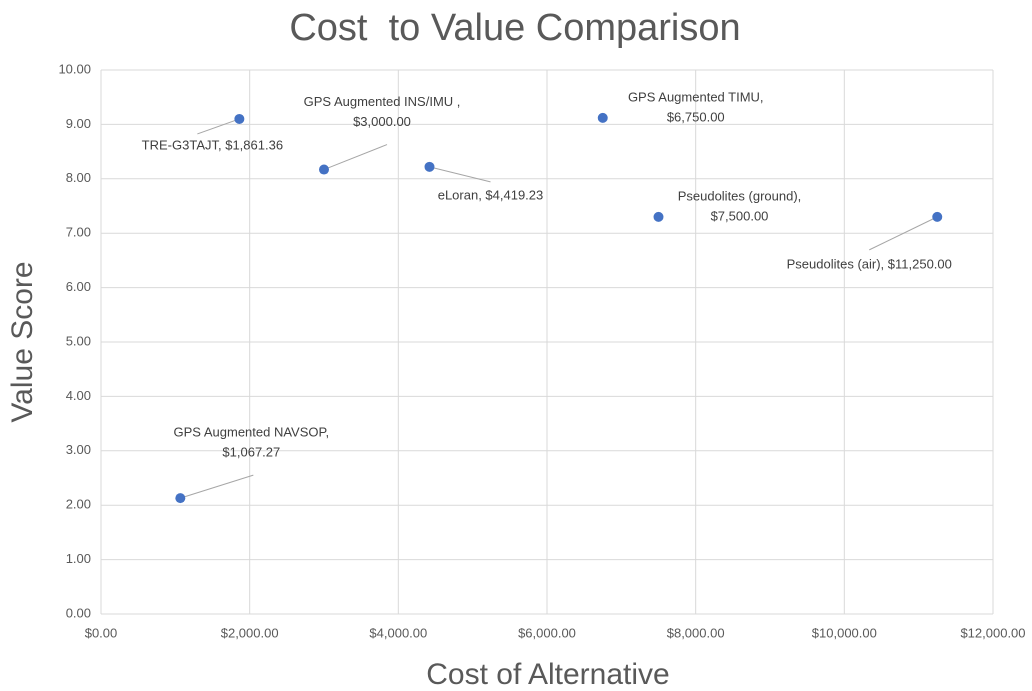  Describe the element at coordinates (78, 612) in the screenshot. I see `y-tick-label: 0.00` at that location.